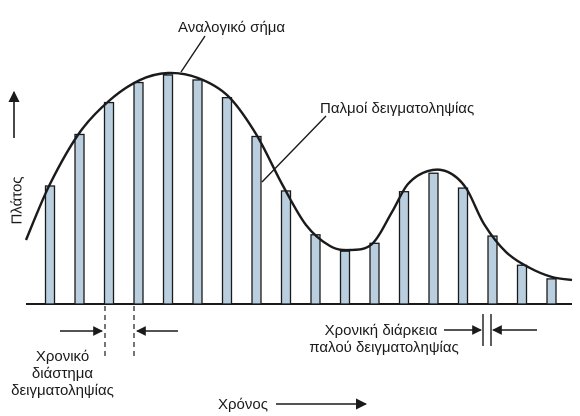 The height and width of the screenshot is (416, 580). What do you see at coordinates (381, 330) in the screenshot?
I see `pulse-duration-line-1: Χρονική διάρκεια` at bounding box center [381, 330].